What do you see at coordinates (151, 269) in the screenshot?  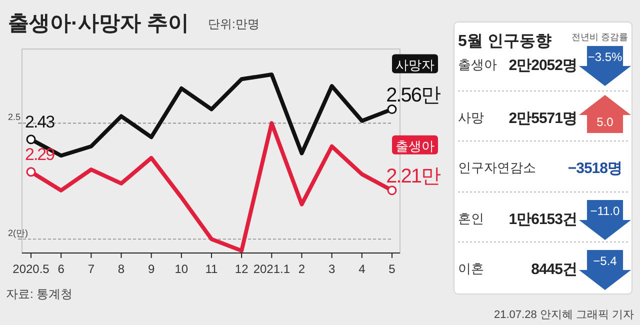 I see `x-tick-label: 9` at bounding box center [151, 269].